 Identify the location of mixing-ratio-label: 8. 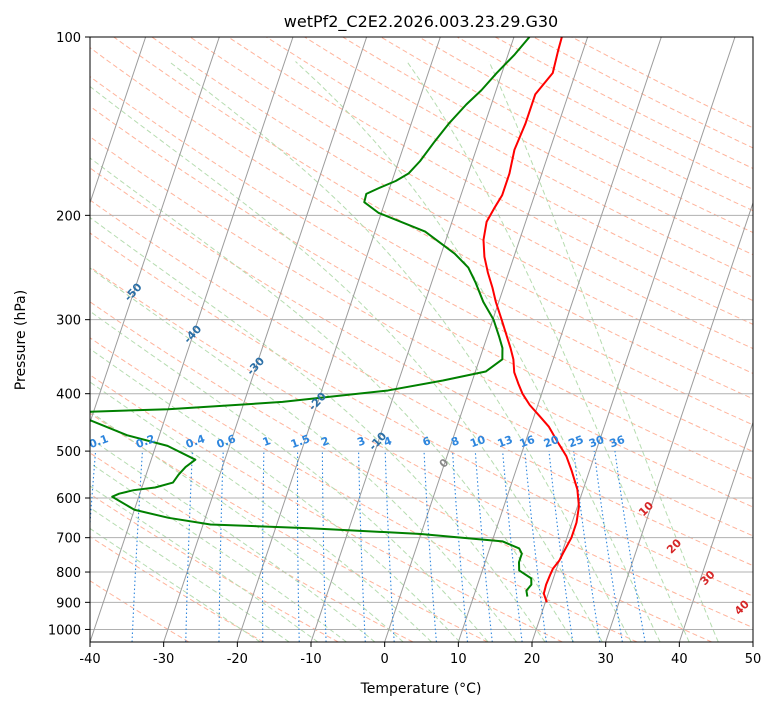
(455, 441).